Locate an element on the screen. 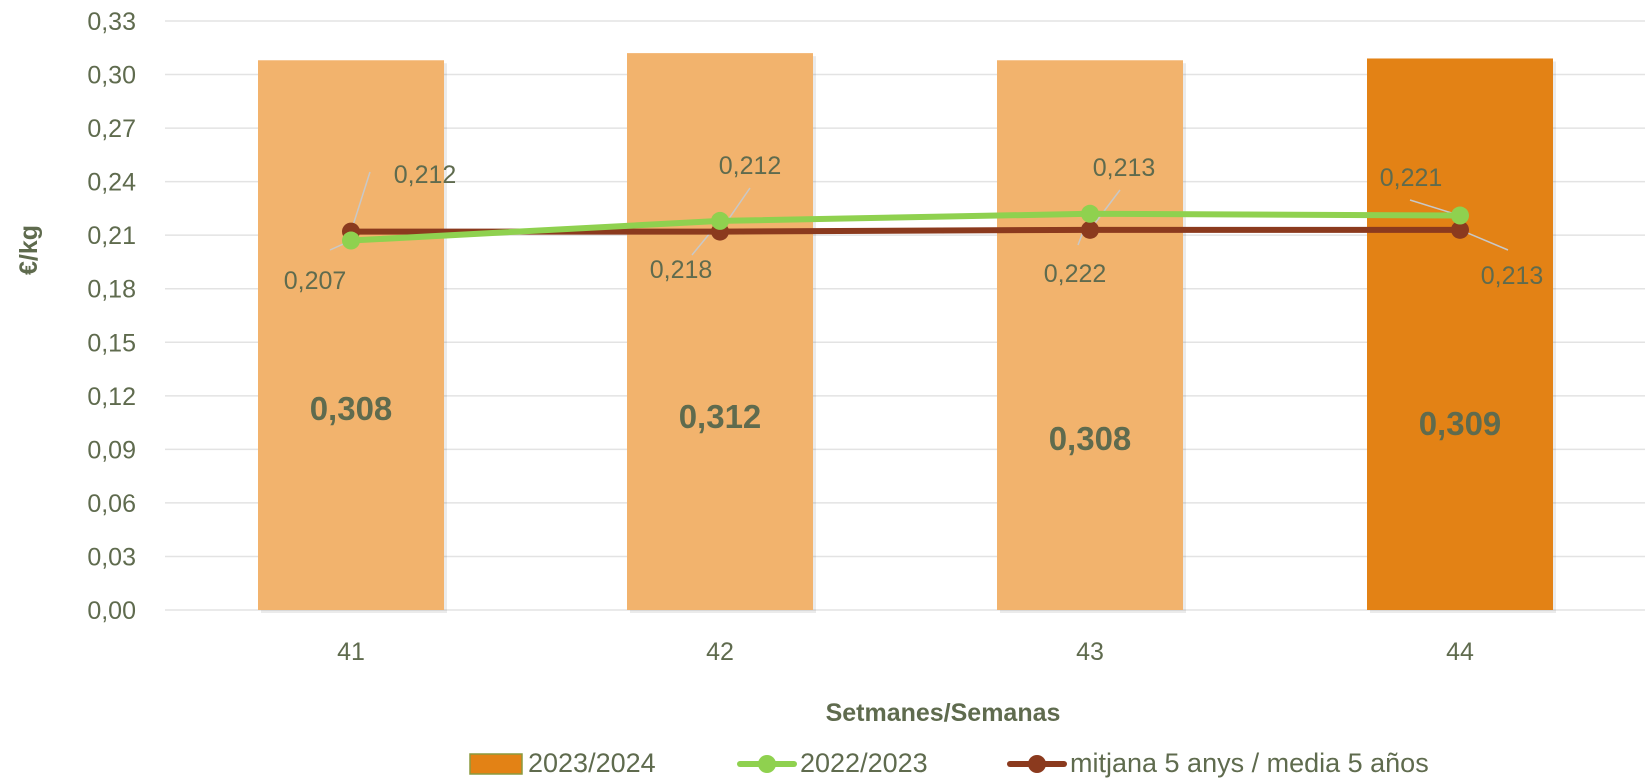  y-tick-label: 0,33 is located at coordinates (111, 22).